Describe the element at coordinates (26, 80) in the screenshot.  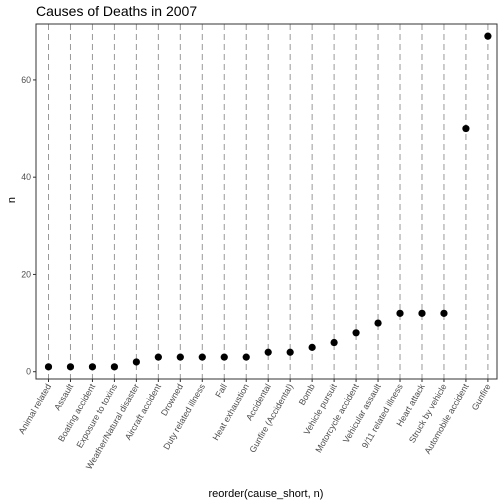
I see `y-tick-label: 60` at that location.